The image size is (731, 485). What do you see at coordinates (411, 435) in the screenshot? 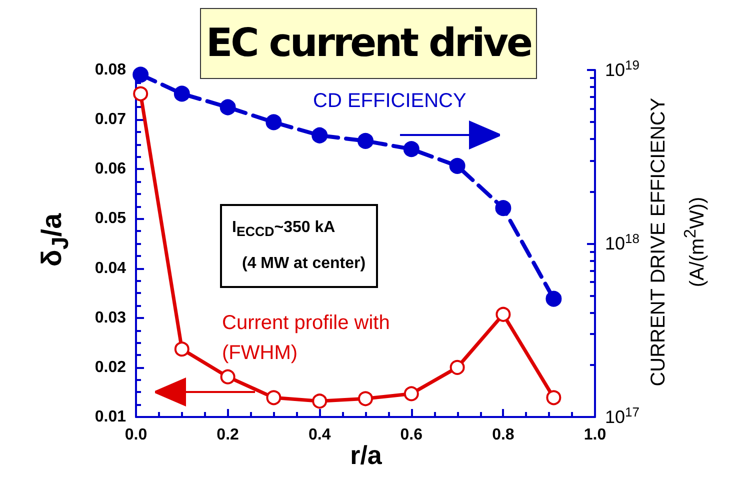
I see `x-tick-label: 0.6` at bounding box center [411, 435].